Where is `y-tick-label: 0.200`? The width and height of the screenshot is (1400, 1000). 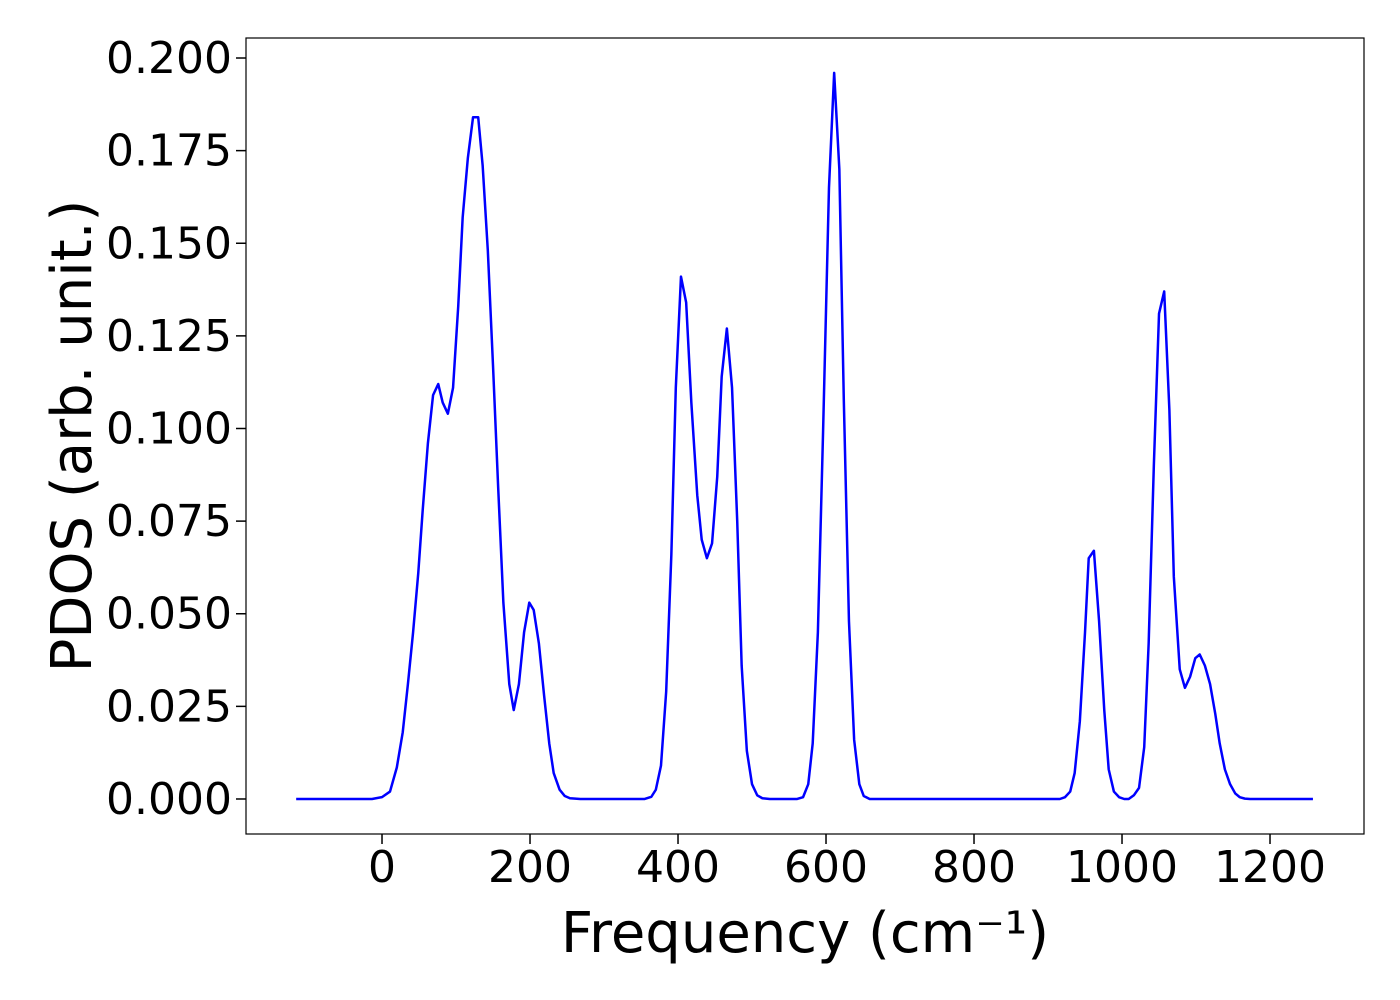
y-tick-label: 0.200 is located at coordinates (169, 58).